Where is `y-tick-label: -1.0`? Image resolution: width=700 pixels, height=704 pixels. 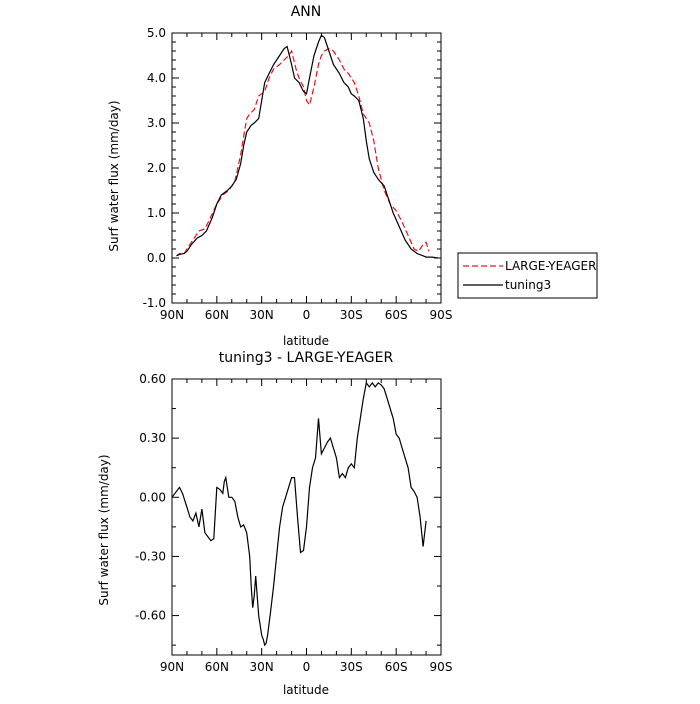
y-tick-label: -1.0 is located at coordinates (154, 303).